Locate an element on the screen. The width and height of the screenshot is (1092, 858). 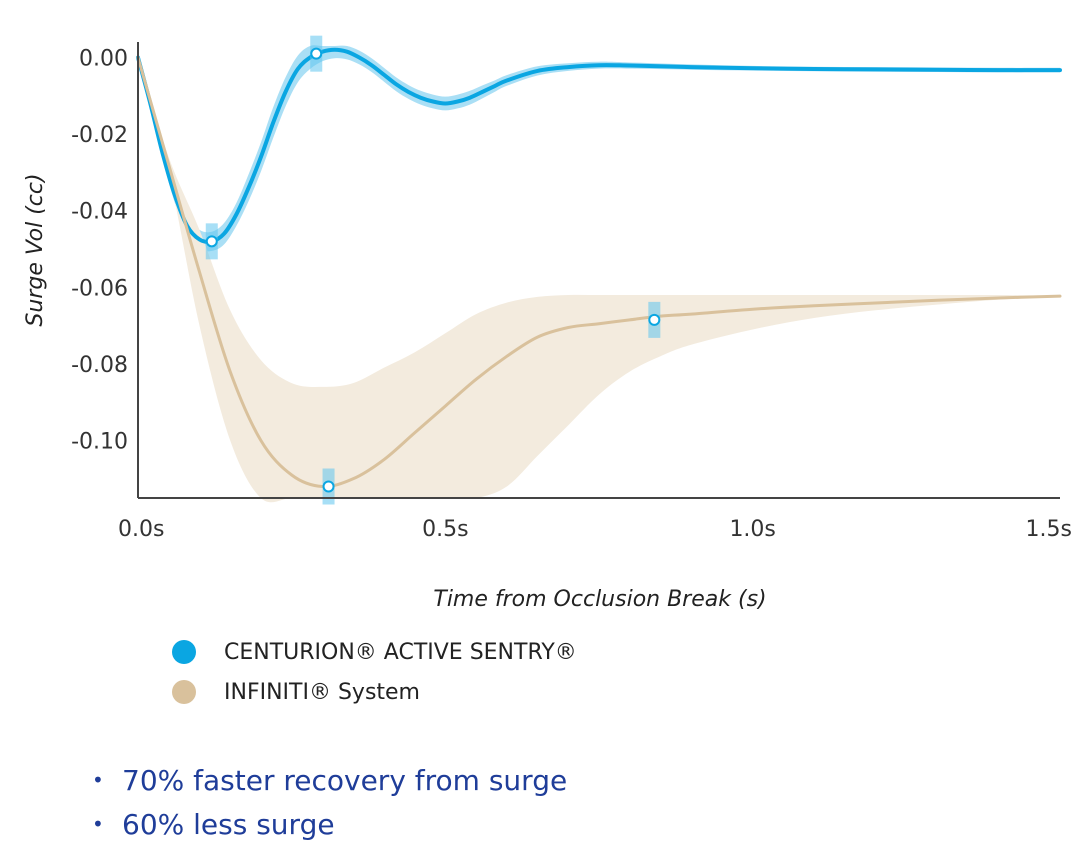
y-tick-label: -0.02 is located at coordinates (99, 135).